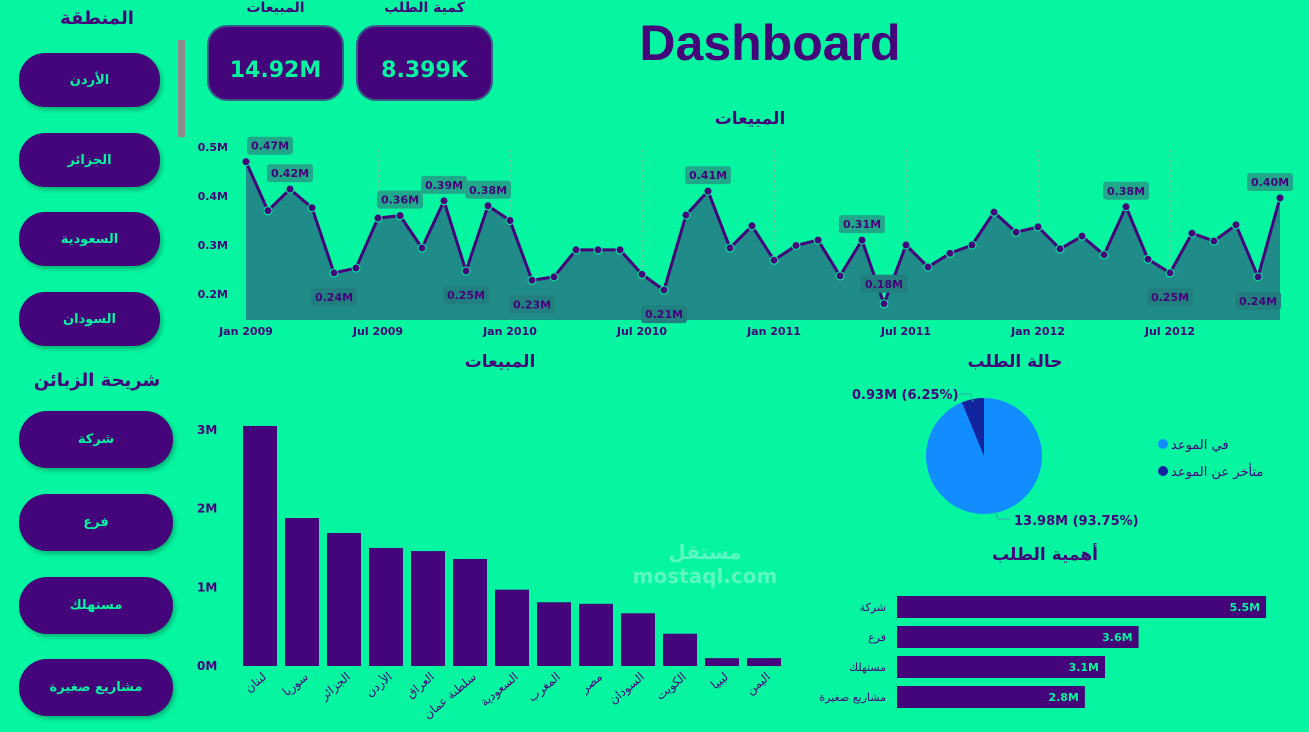 The width and height of the screenshot is (1309, 732). Describe the element at coordinates (378, 685) in the screenshot. I see `x-tick-label: الأردن` at that location.